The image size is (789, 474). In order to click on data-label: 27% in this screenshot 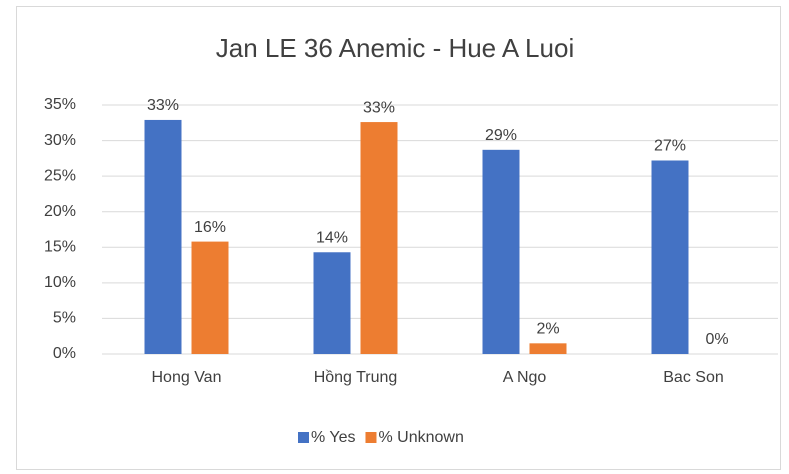, I will do `click(670, 146)`.